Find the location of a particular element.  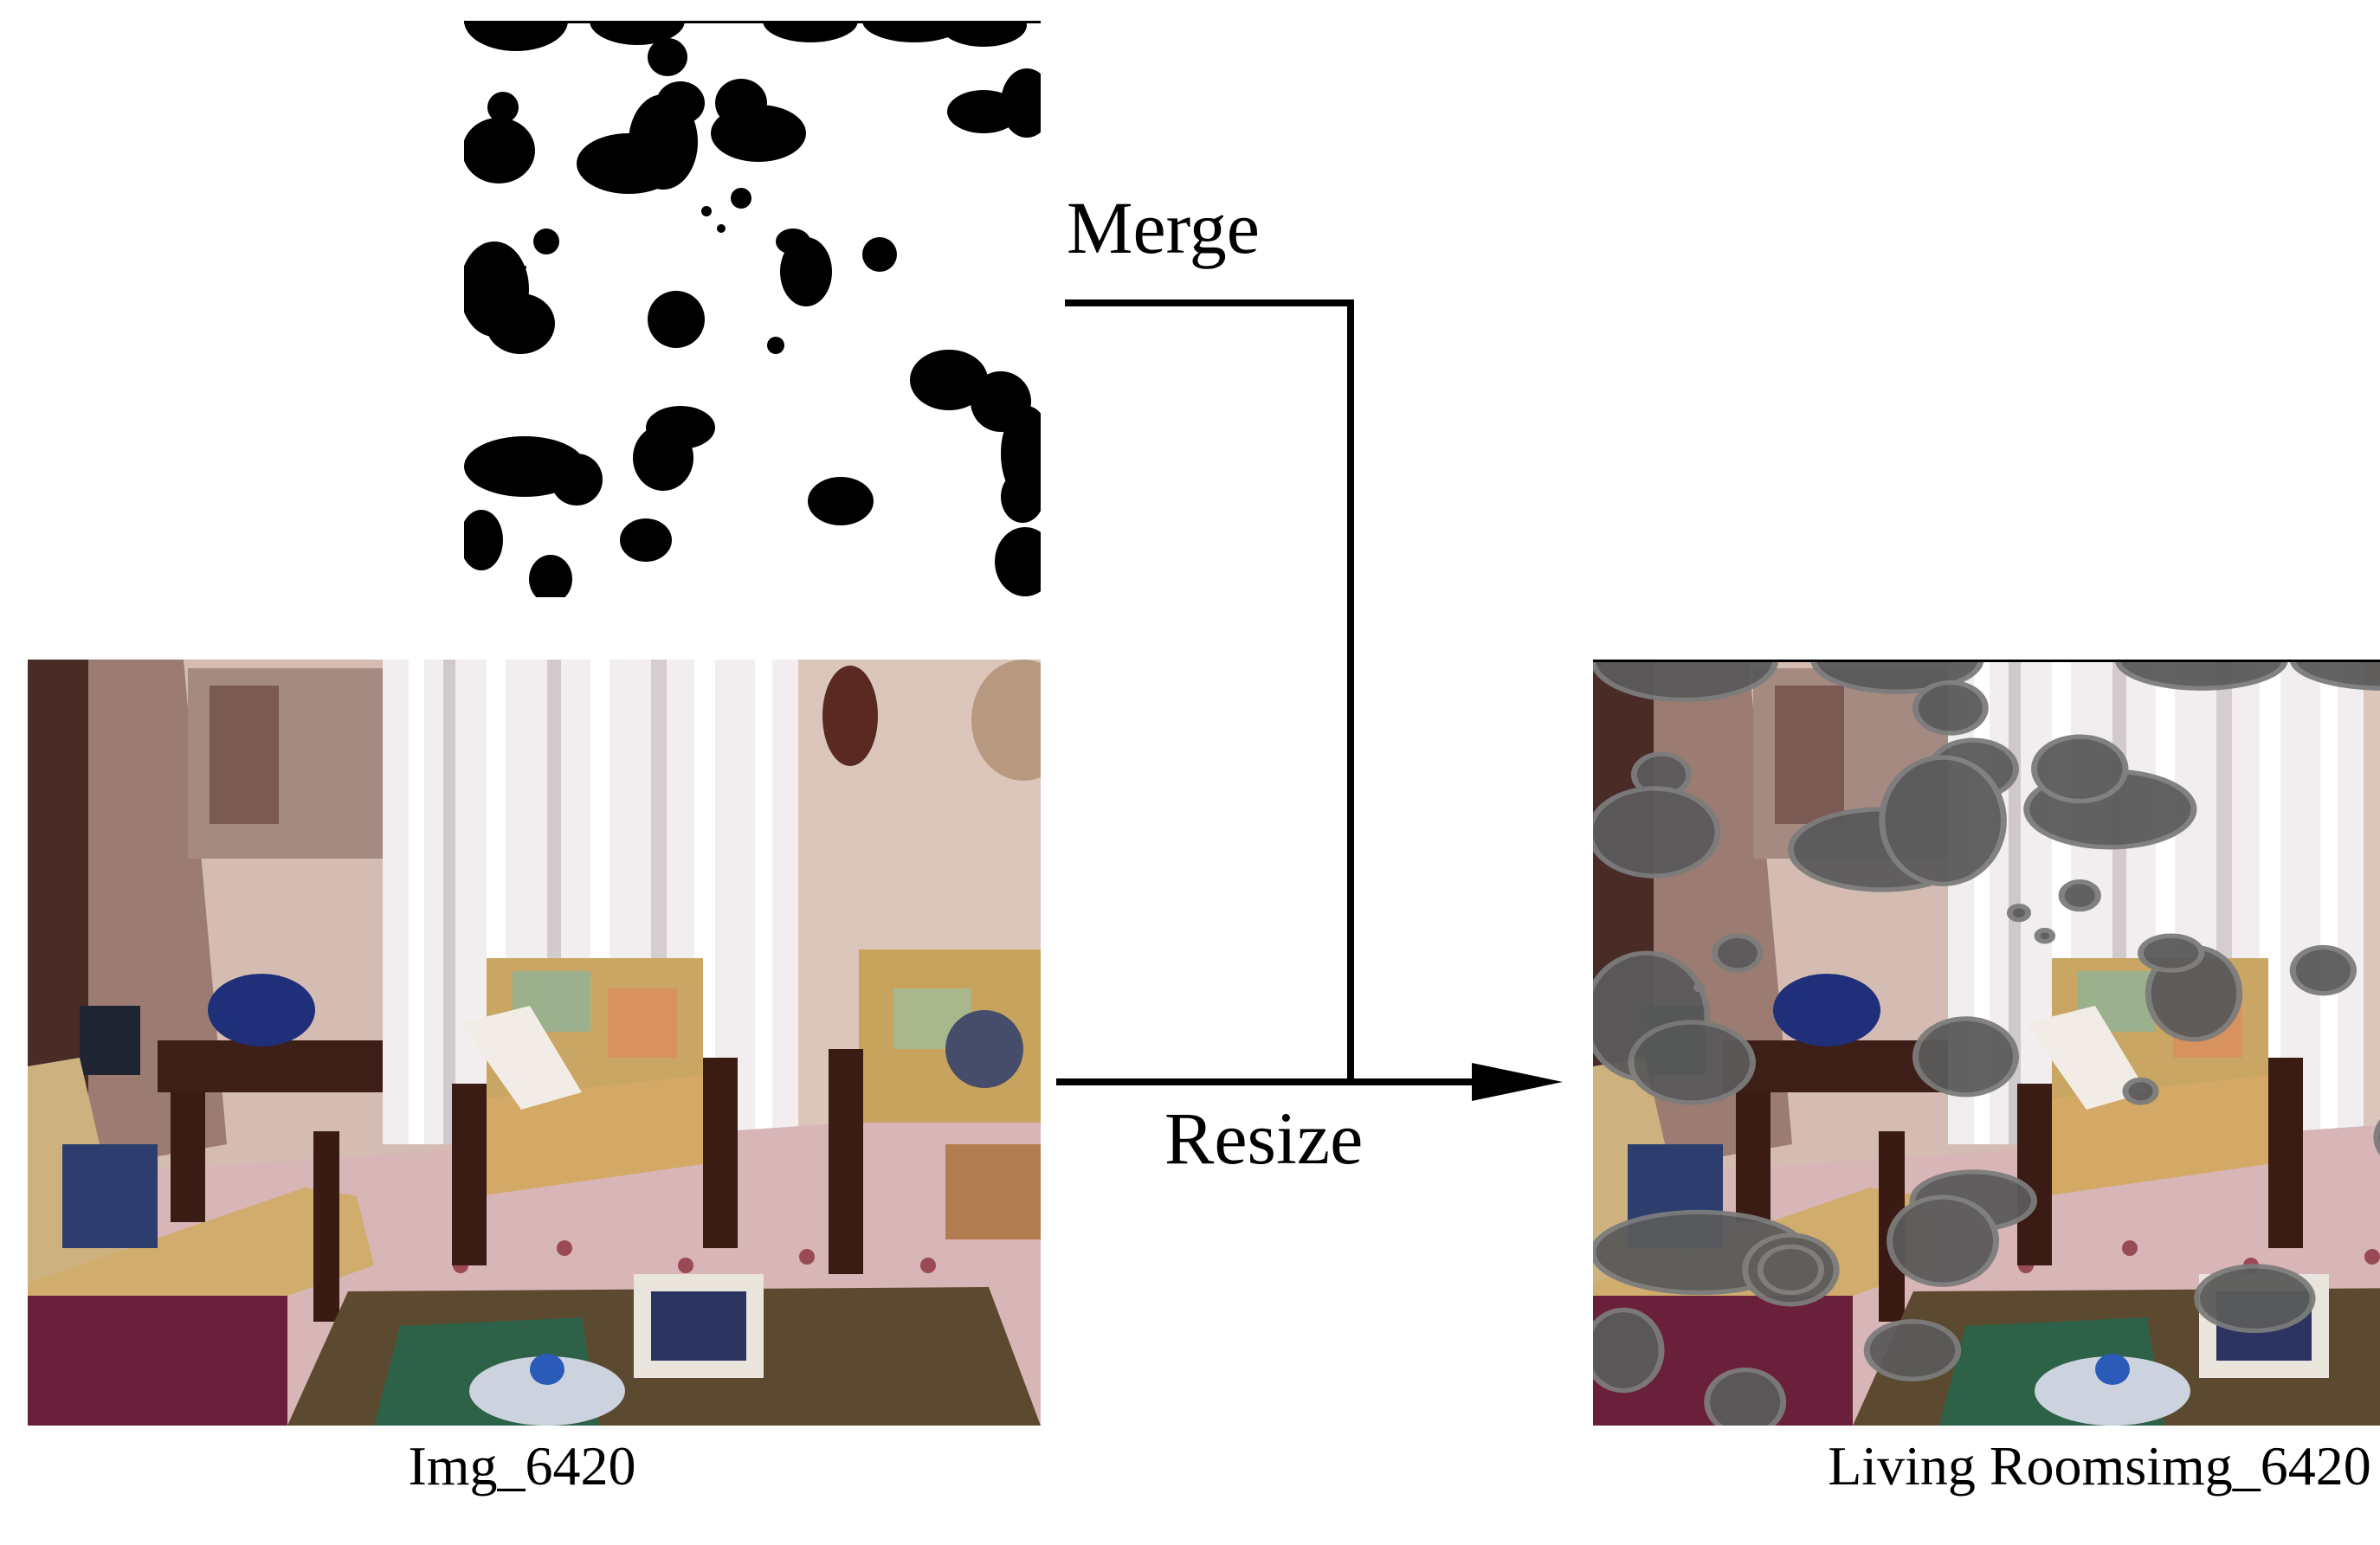

resize-label: Resize is located at coordinates (1263, 1138).